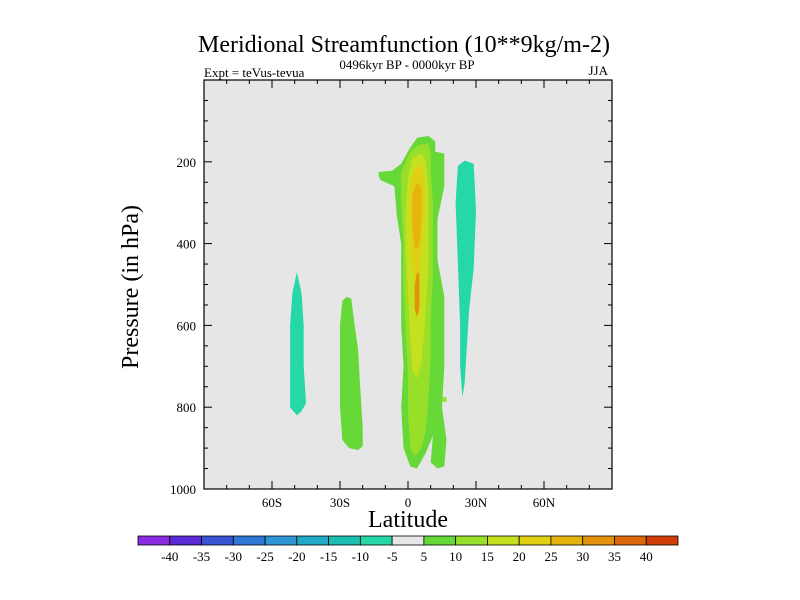  Describe the element at coordinates (233, 556) in the screenshot. I see `colorbar-label: -30` at that location.